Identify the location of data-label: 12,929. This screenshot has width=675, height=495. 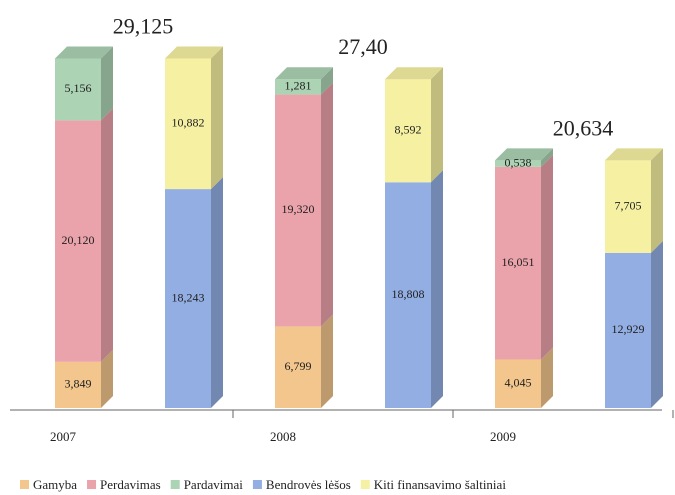
(628, 329).